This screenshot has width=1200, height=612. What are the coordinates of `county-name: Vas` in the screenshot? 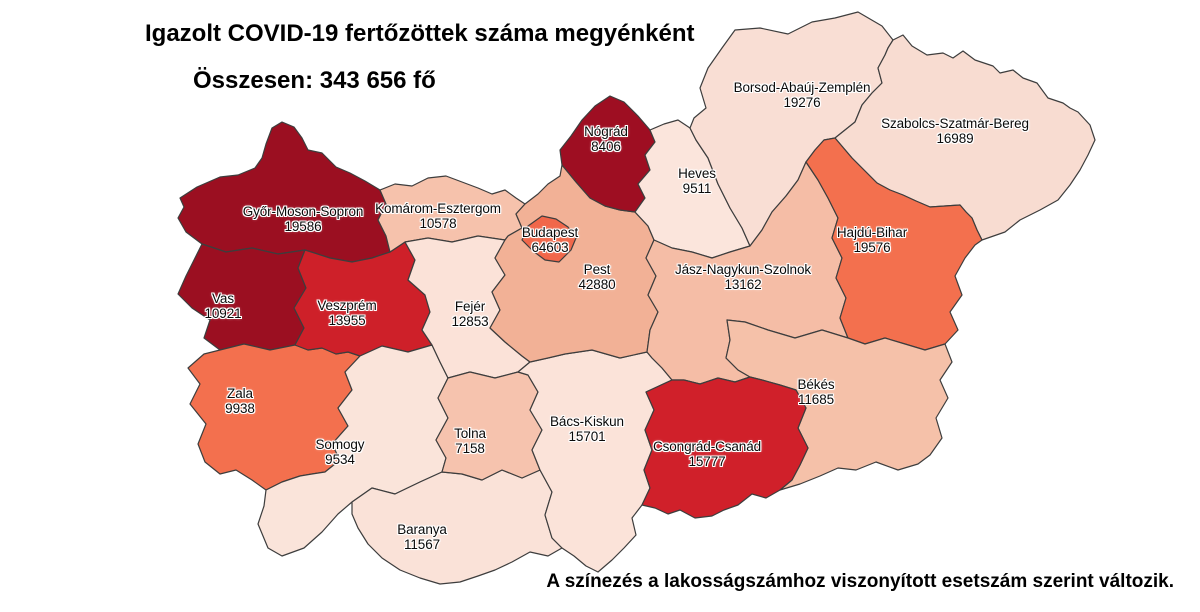 It's located at (223, 298).